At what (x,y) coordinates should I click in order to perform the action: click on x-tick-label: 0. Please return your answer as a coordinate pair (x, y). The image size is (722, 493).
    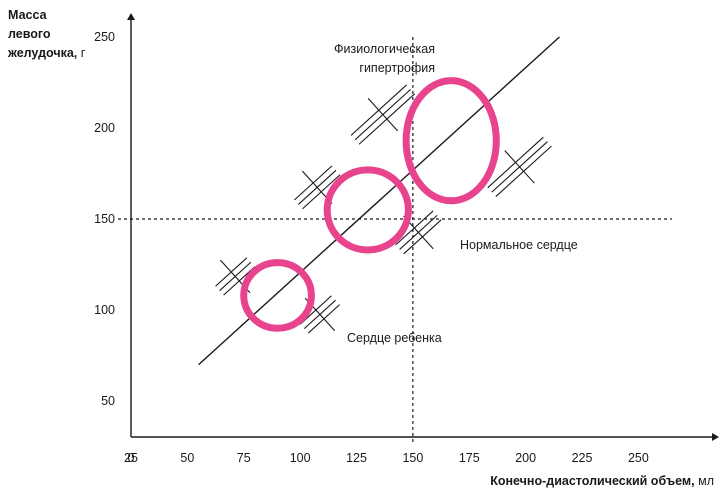
    Looking at the image, I should click on (131, 458).